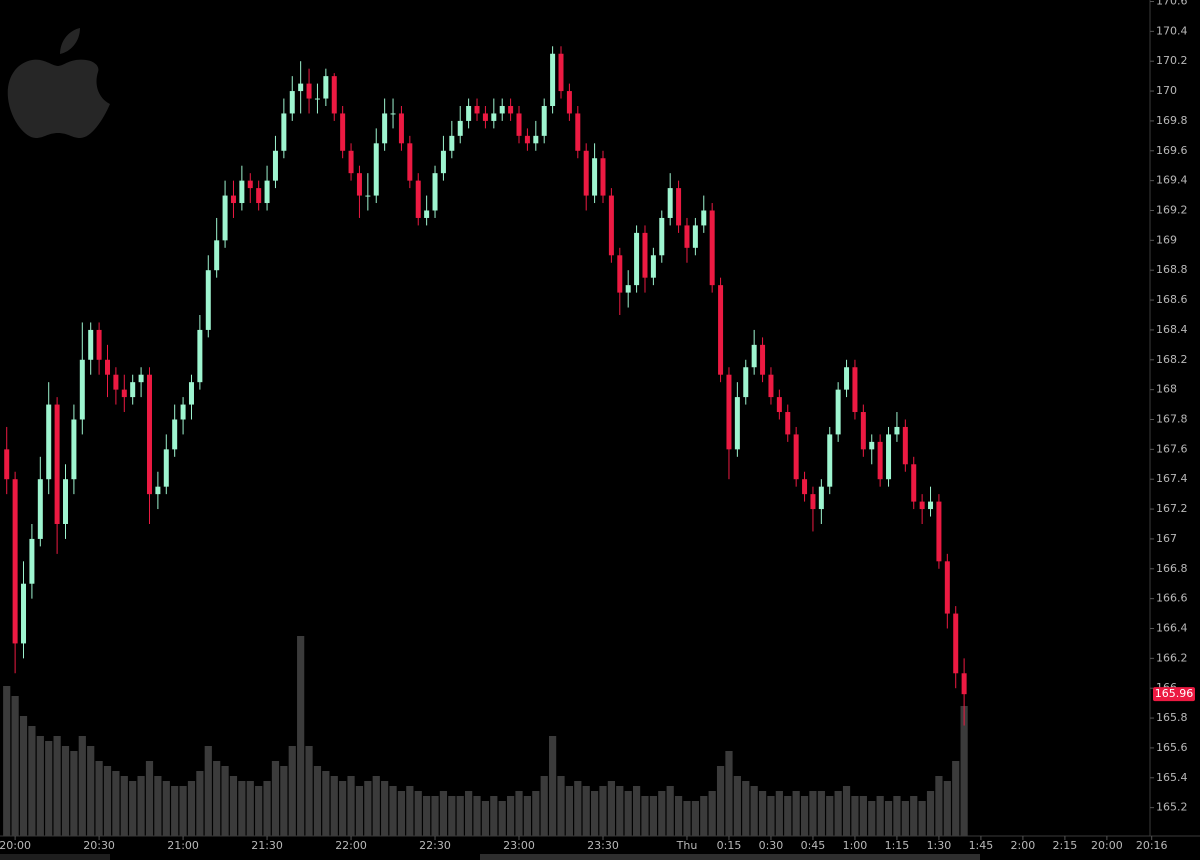 This screenshot has width=1200, height=860. What do you see at coordinates (1172, 3) in the screenshot?
I see `y-tick-label: 170.6` at bounding box center [1172, 3].